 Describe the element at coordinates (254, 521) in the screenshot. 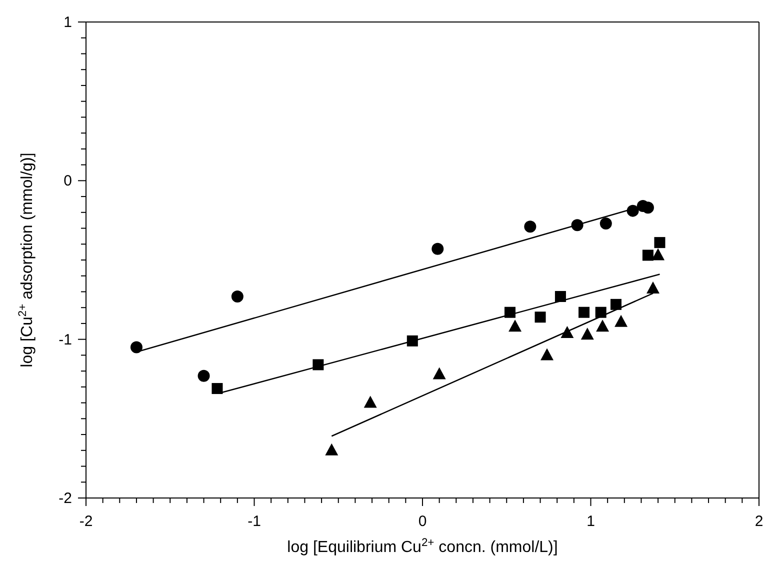

I see `x-tick-label: -1` at that location.